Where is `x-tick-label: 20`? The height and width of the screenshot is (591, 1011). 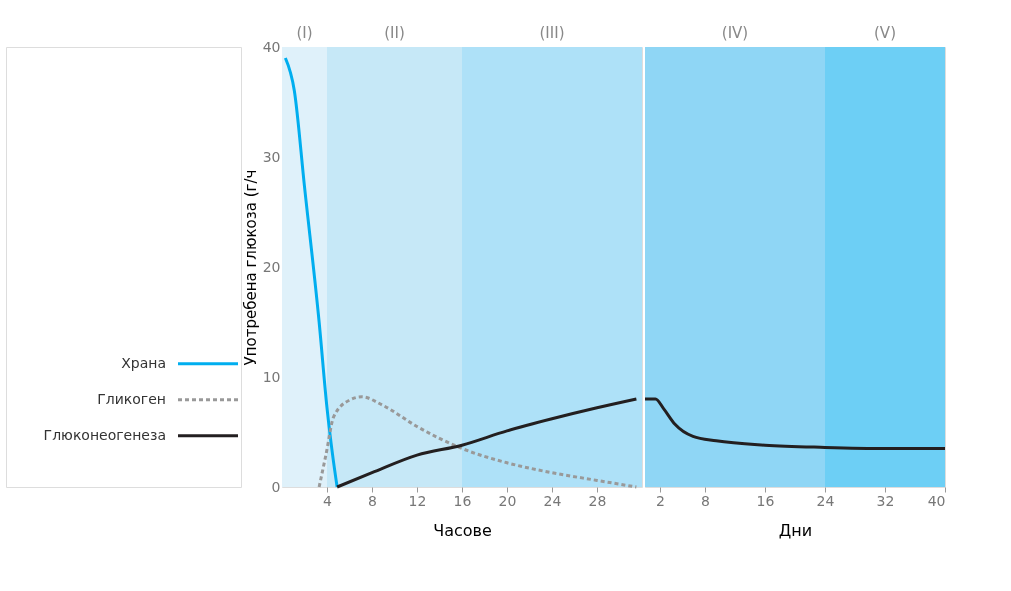 x-tick-label: 20 is located at coordinates (507, 500).